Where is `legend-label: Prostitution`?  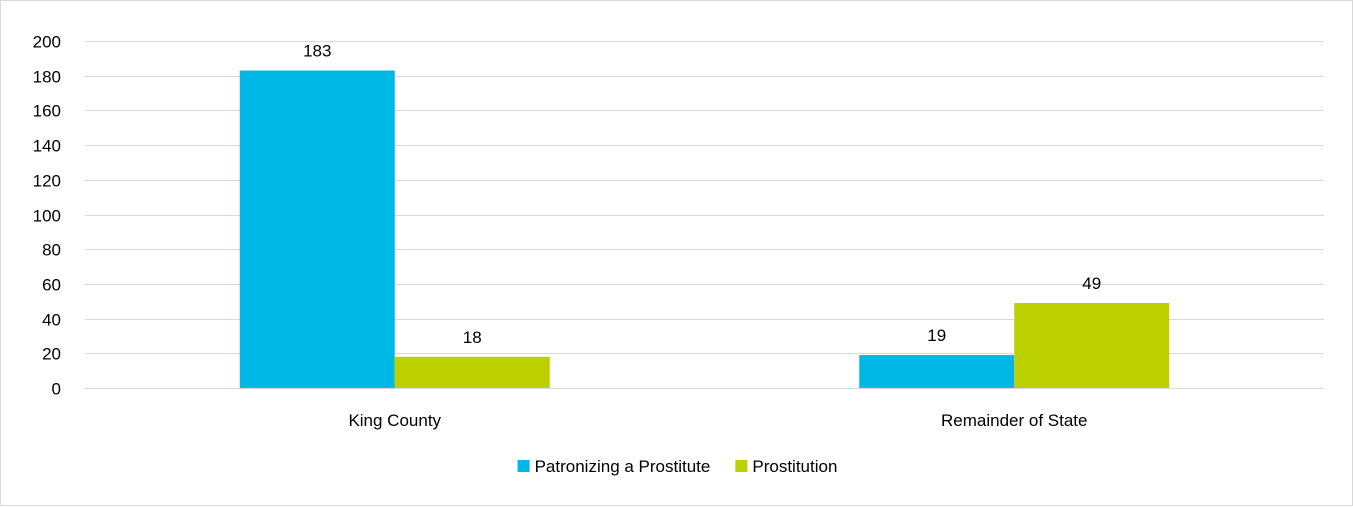
legend-label: Prostitution is located at coordinates (794, 466).